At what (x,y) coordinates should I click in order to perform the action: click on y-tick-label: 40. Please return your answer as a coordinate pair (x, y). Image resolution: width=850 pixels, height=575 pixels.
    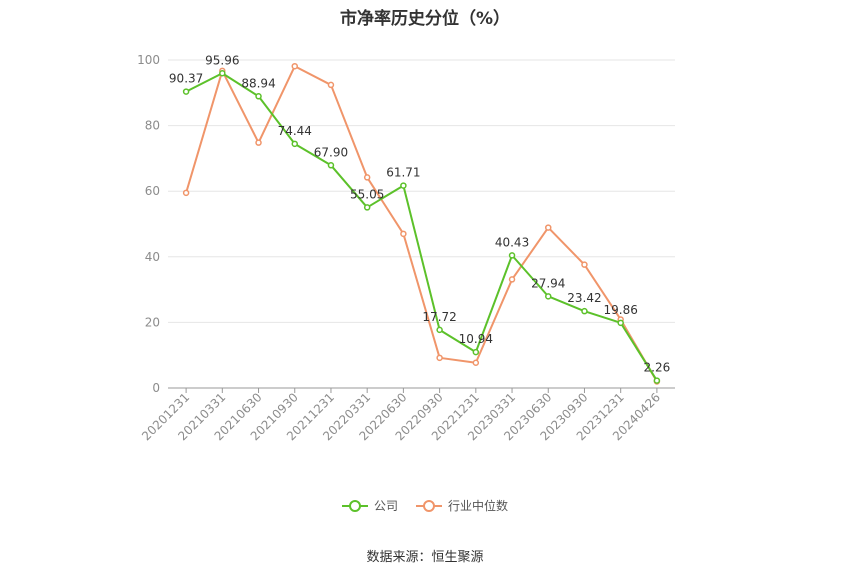
    Looking at the image, I should click on (152, 257).